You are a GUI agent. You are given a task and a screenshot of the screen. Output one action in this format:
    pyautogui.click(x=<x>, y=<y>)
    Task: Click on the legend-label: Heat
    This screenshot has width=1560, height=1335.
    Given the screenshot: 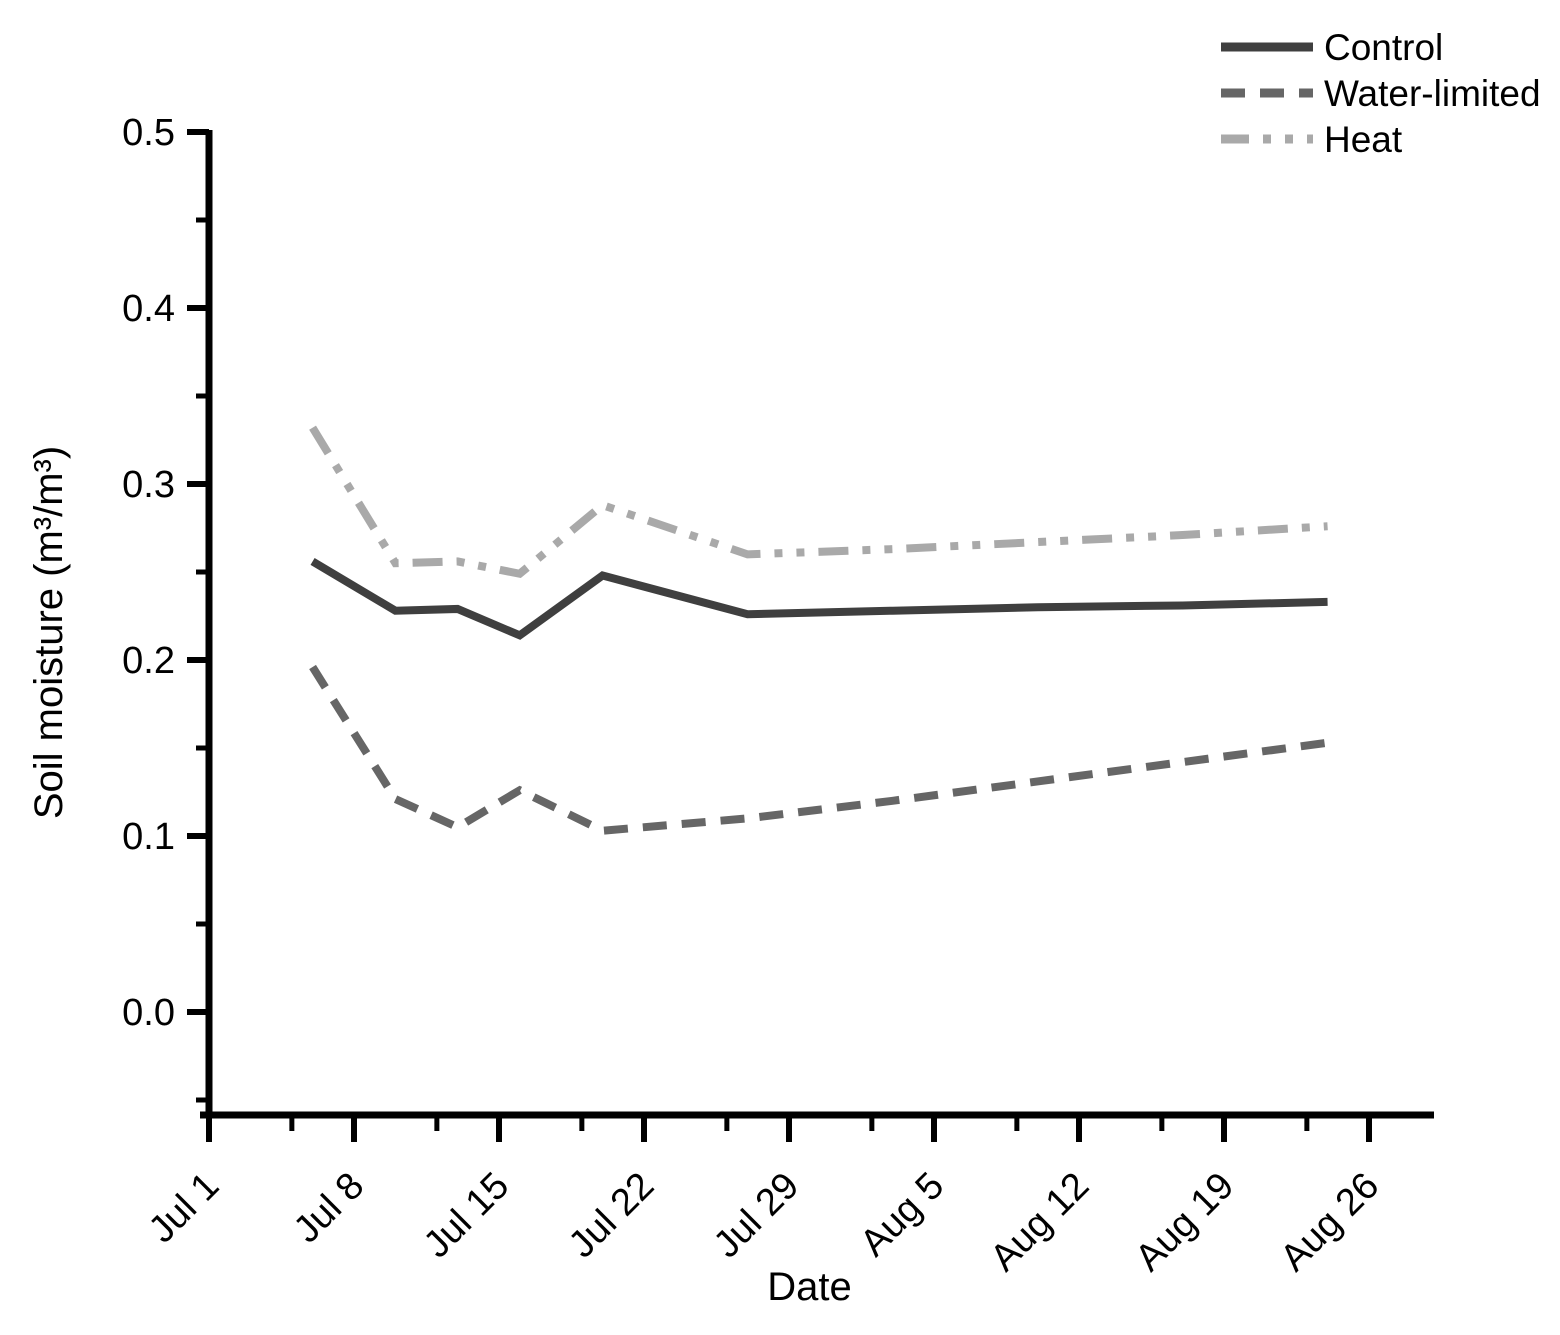 What is the action you would take?
    pyautogui.click(x=1363, y=139)
    